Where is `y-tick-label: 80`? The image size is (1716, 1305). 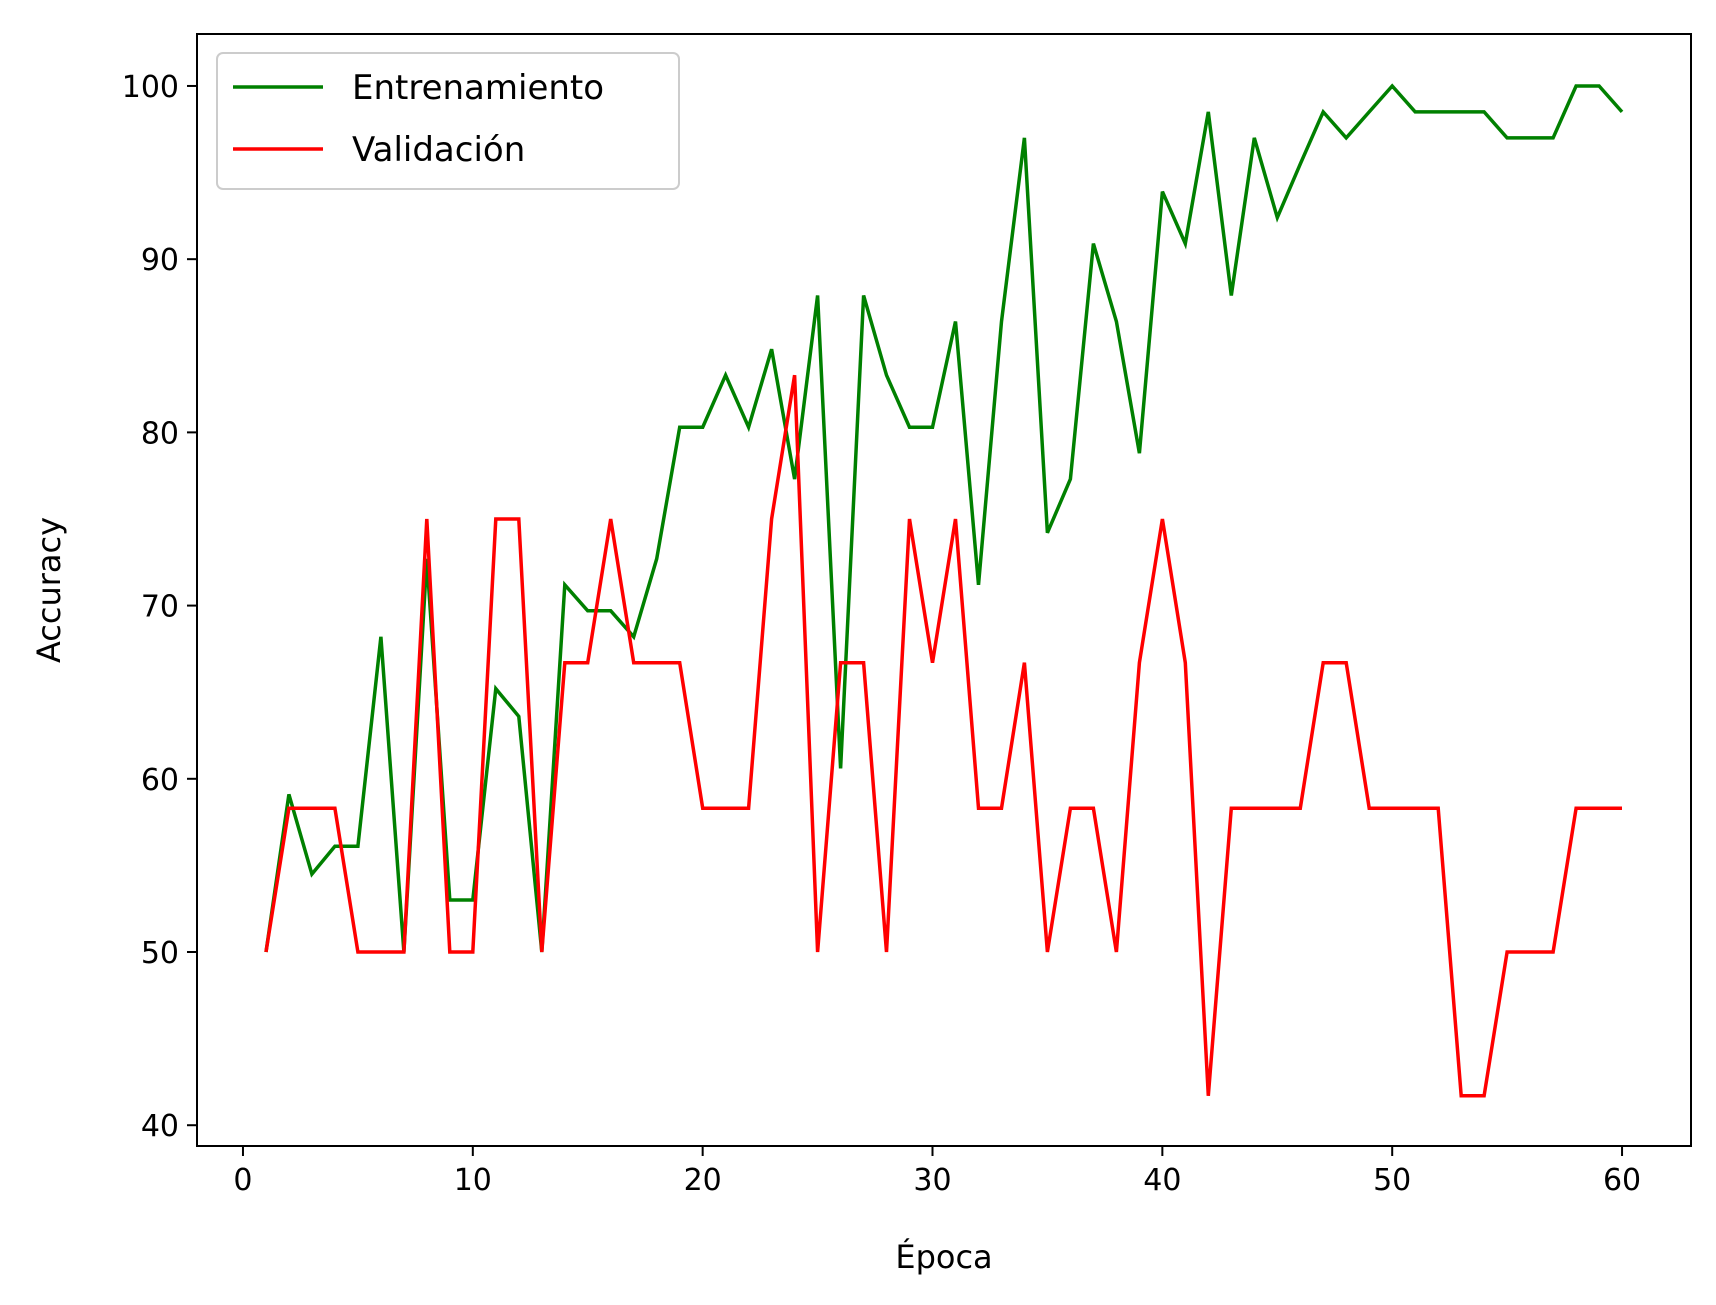 y-tick-label: 80 is located at coordinates (160, 433).